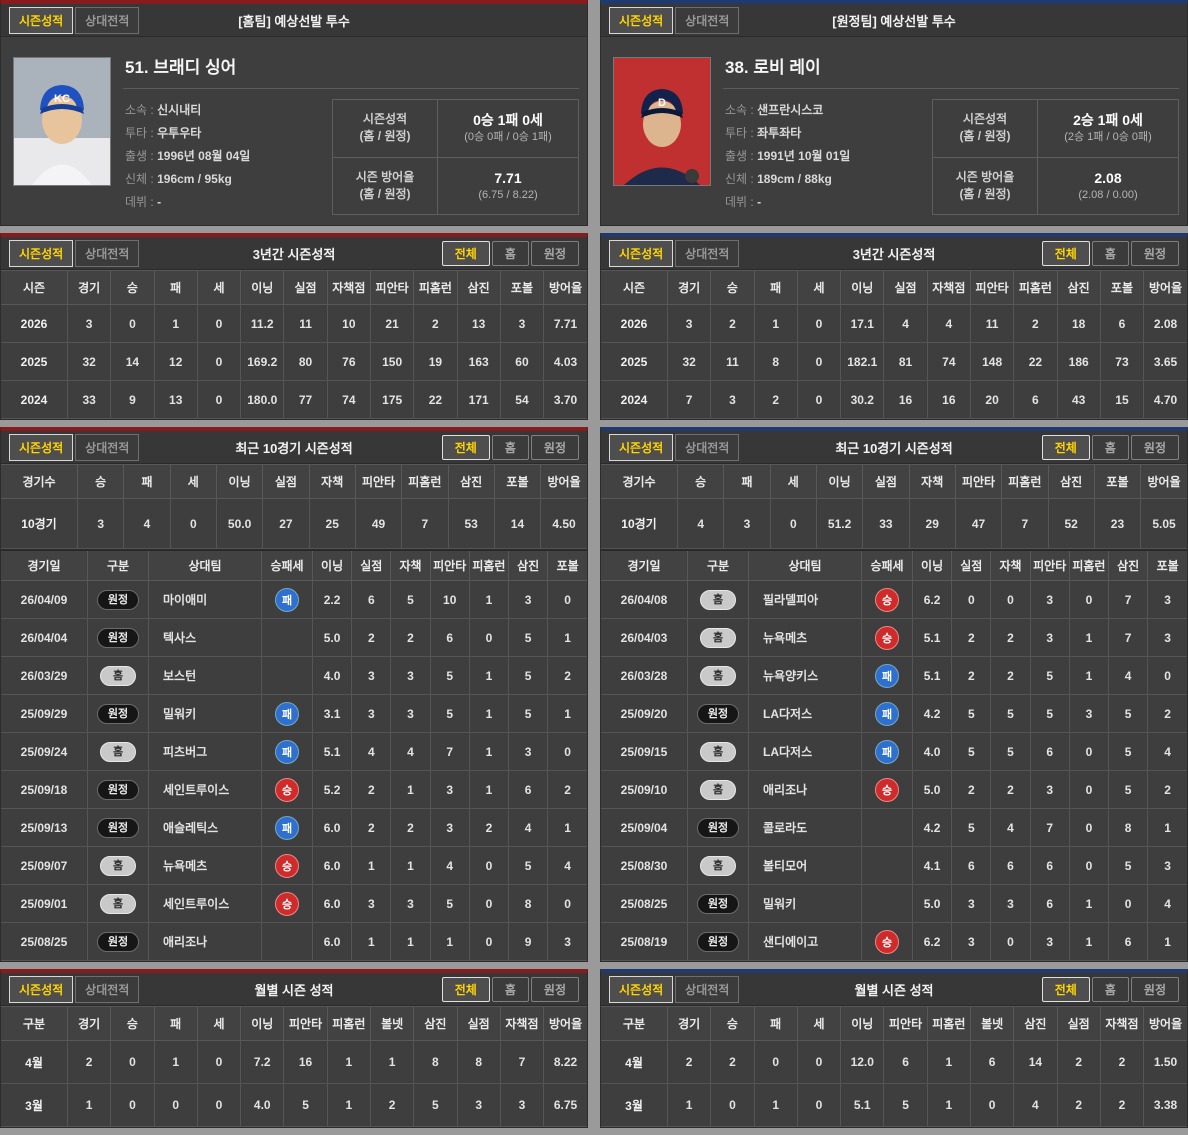 This screenshot has height=1135, width=1188. I want to click on table-cell: 10, so click(348, 323).